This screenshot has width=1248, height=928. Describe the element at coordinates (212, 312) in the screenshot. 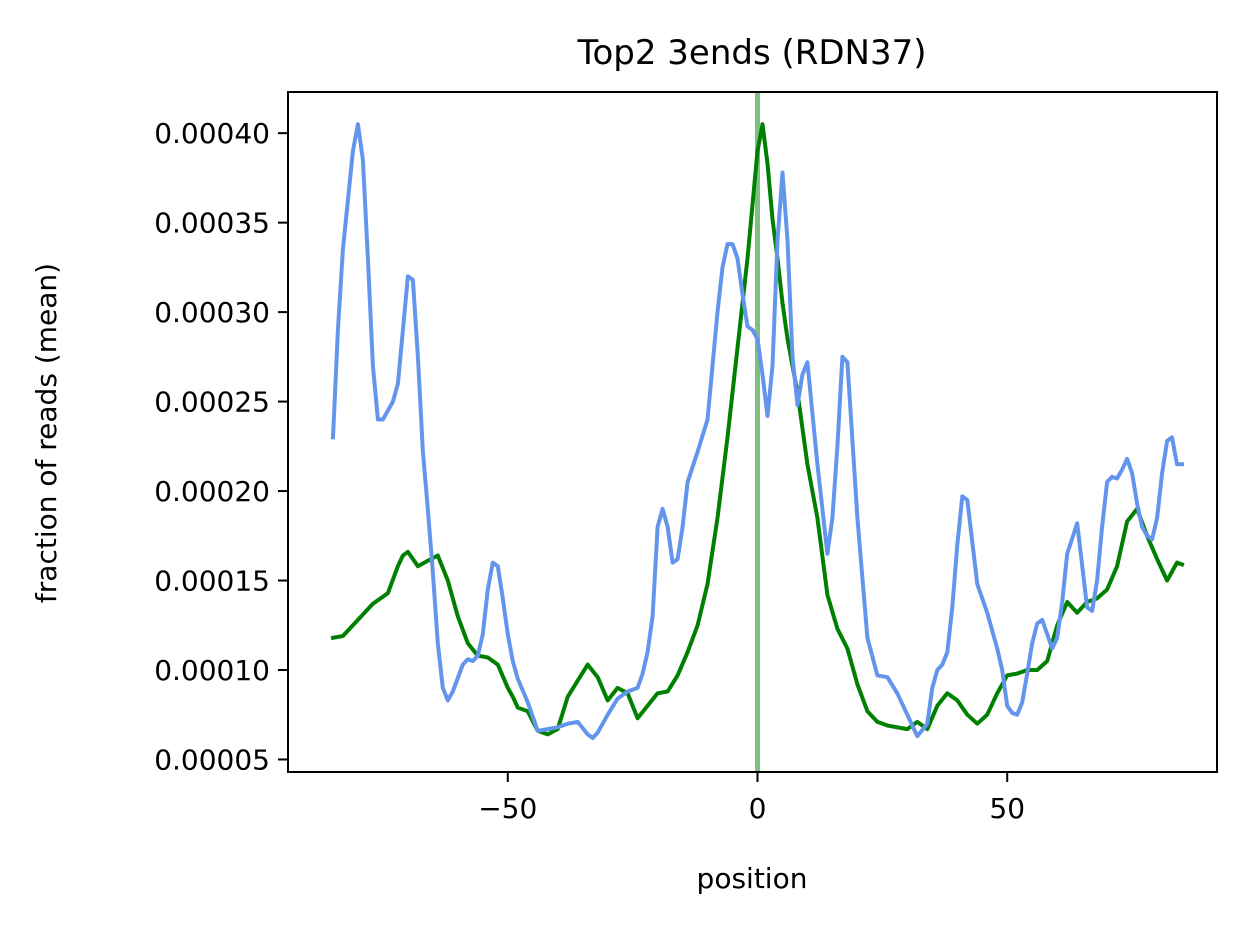

I see `y-tick-label: 0.00030` at that location.